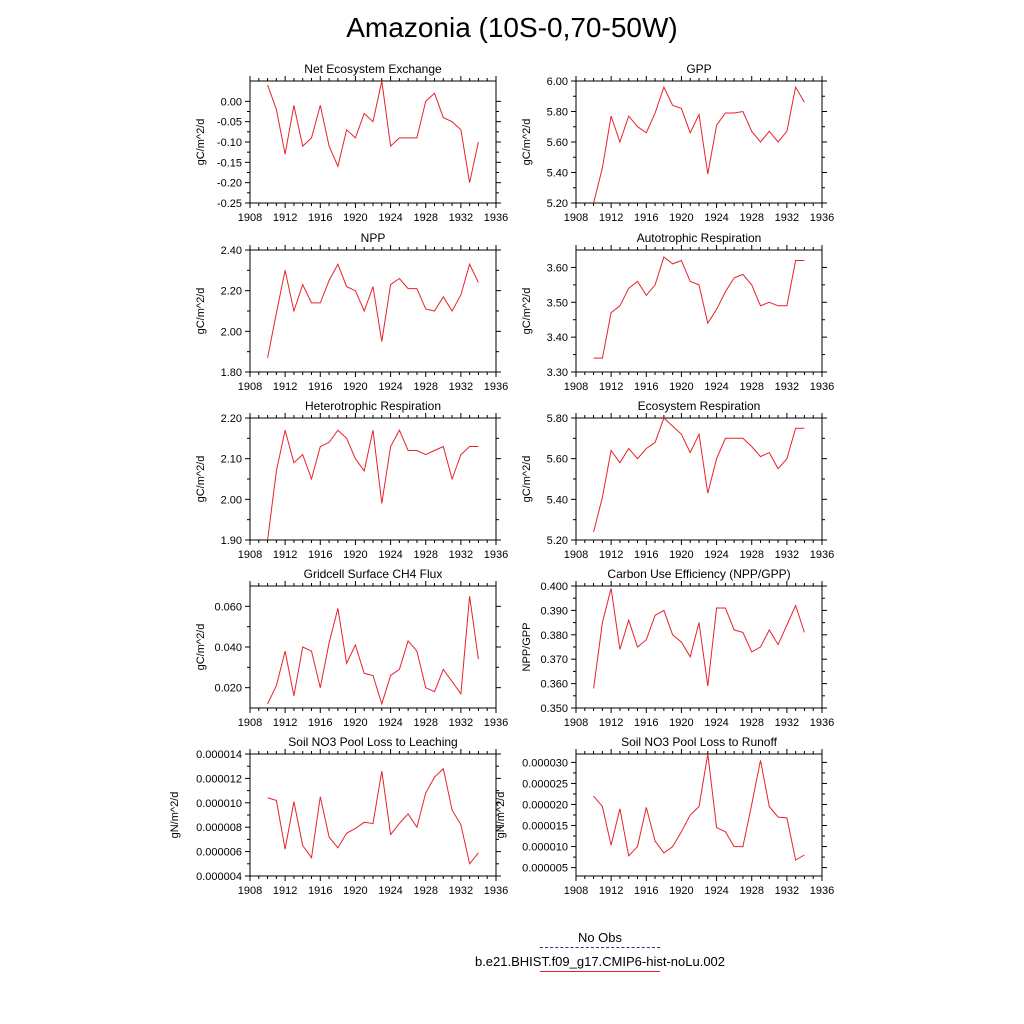  I want to click on chart-6-xtick-label-5: 1928, so click(751, 555).